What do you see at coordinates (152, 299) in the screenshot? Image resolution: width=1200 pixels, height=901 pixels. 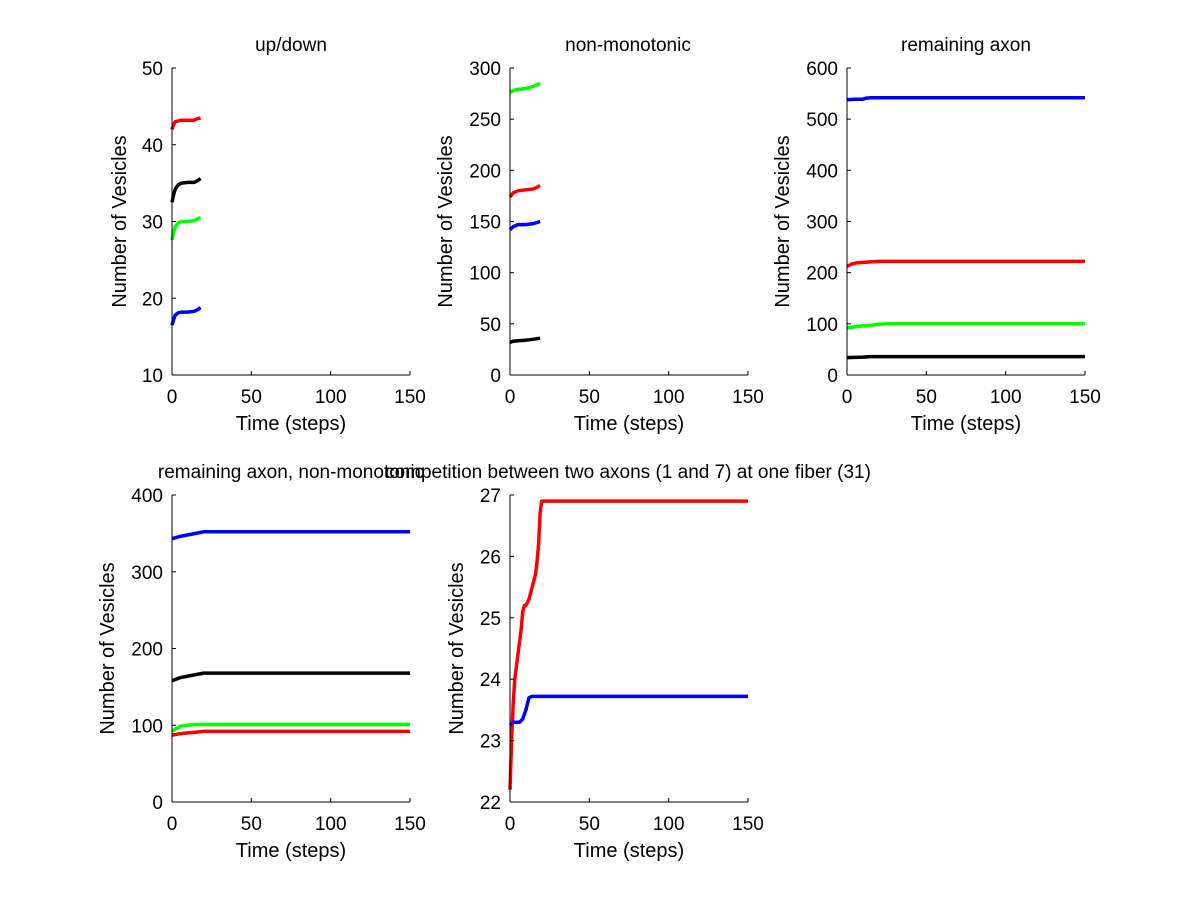 I see `y-tick-label: 20` at bounding box center [152, 299].